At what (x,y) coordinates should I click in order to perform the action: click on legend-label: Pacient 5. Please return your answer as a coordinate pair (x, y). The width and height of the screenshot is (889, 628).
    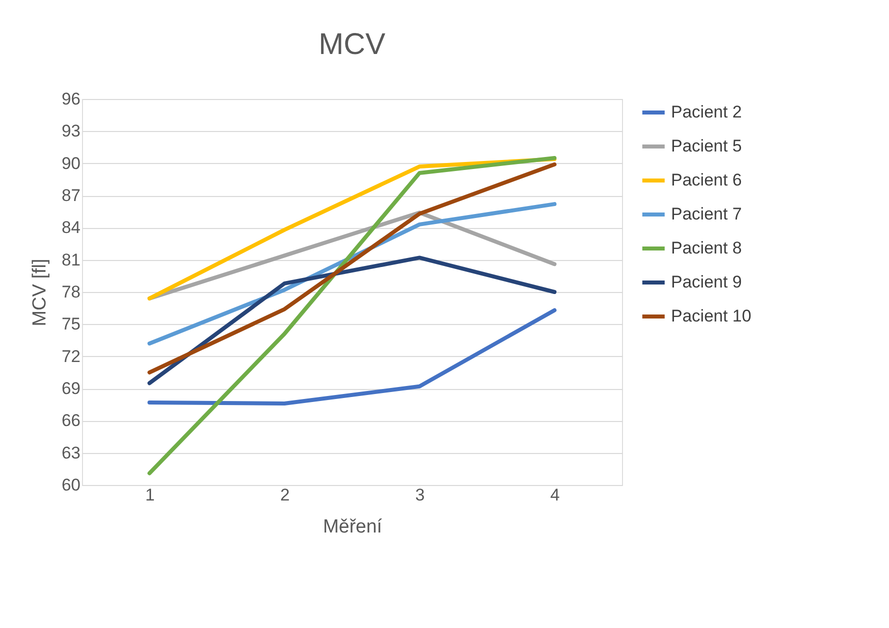
    Looking at the image, I should click on (706, 146).